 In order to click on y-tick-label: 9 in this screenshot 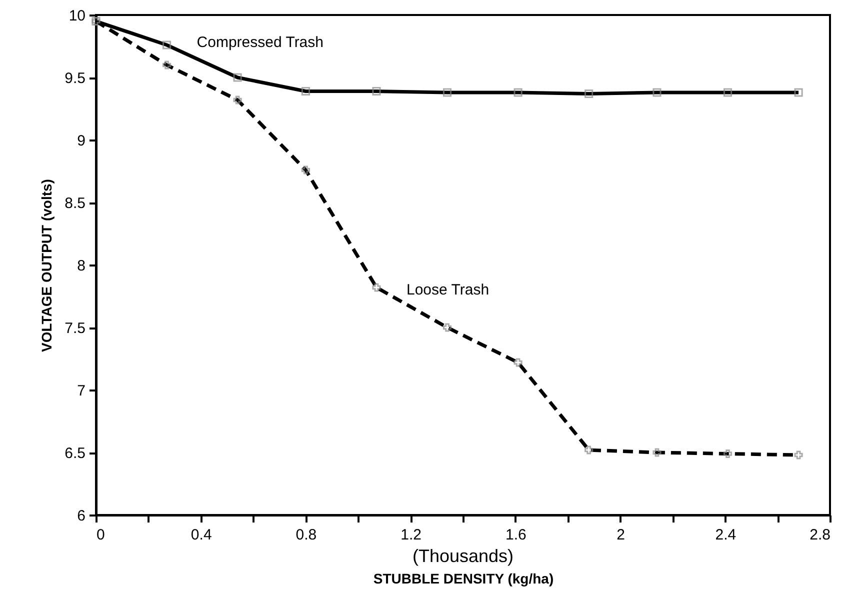, I will do `click(81, 141)`.